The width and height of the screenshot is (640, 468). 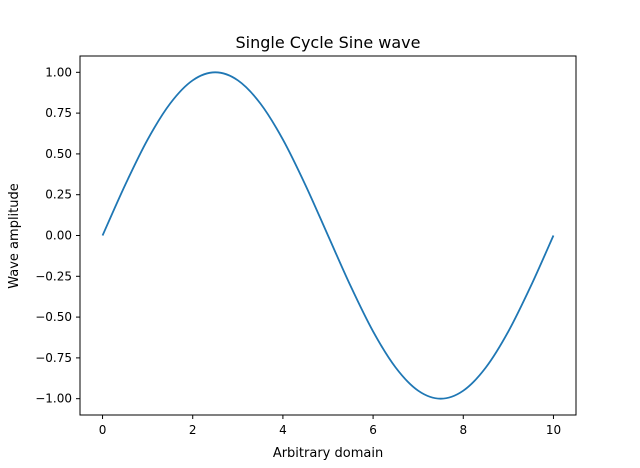 What do you see at coordinates (553, 430) in the screenshot?
I see `x-tick-label: 10` at bounding box center [553, 430].